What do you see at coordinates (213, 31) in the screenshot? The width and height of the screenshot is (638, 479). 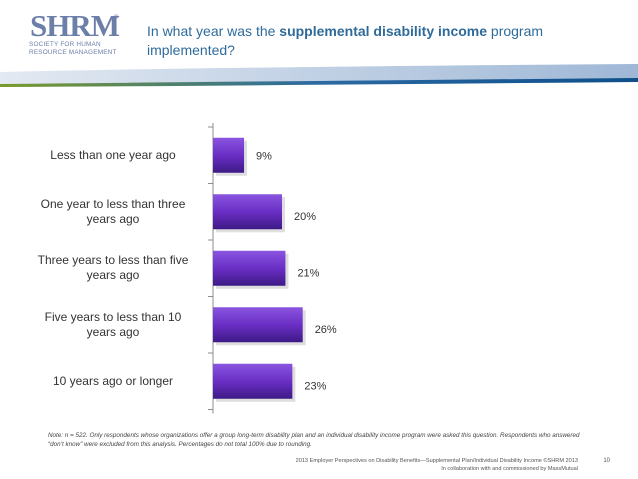 I see `title-prefix: In what year was the` at bounding box center [213, 31].